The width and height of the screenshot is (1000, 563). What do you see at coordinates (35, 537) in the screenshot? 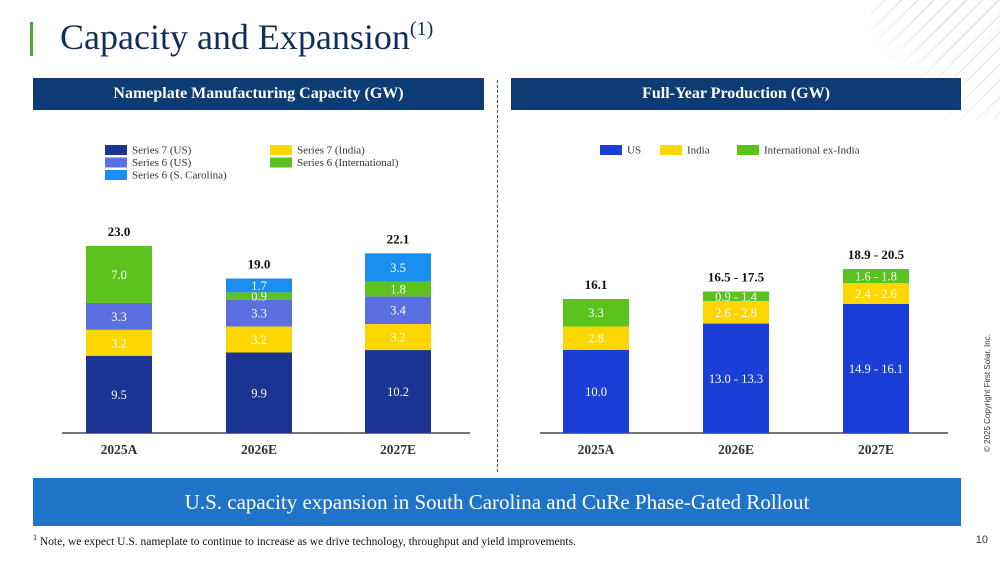
I see `footnote-marker: 1` at bounding box center [35, 537].